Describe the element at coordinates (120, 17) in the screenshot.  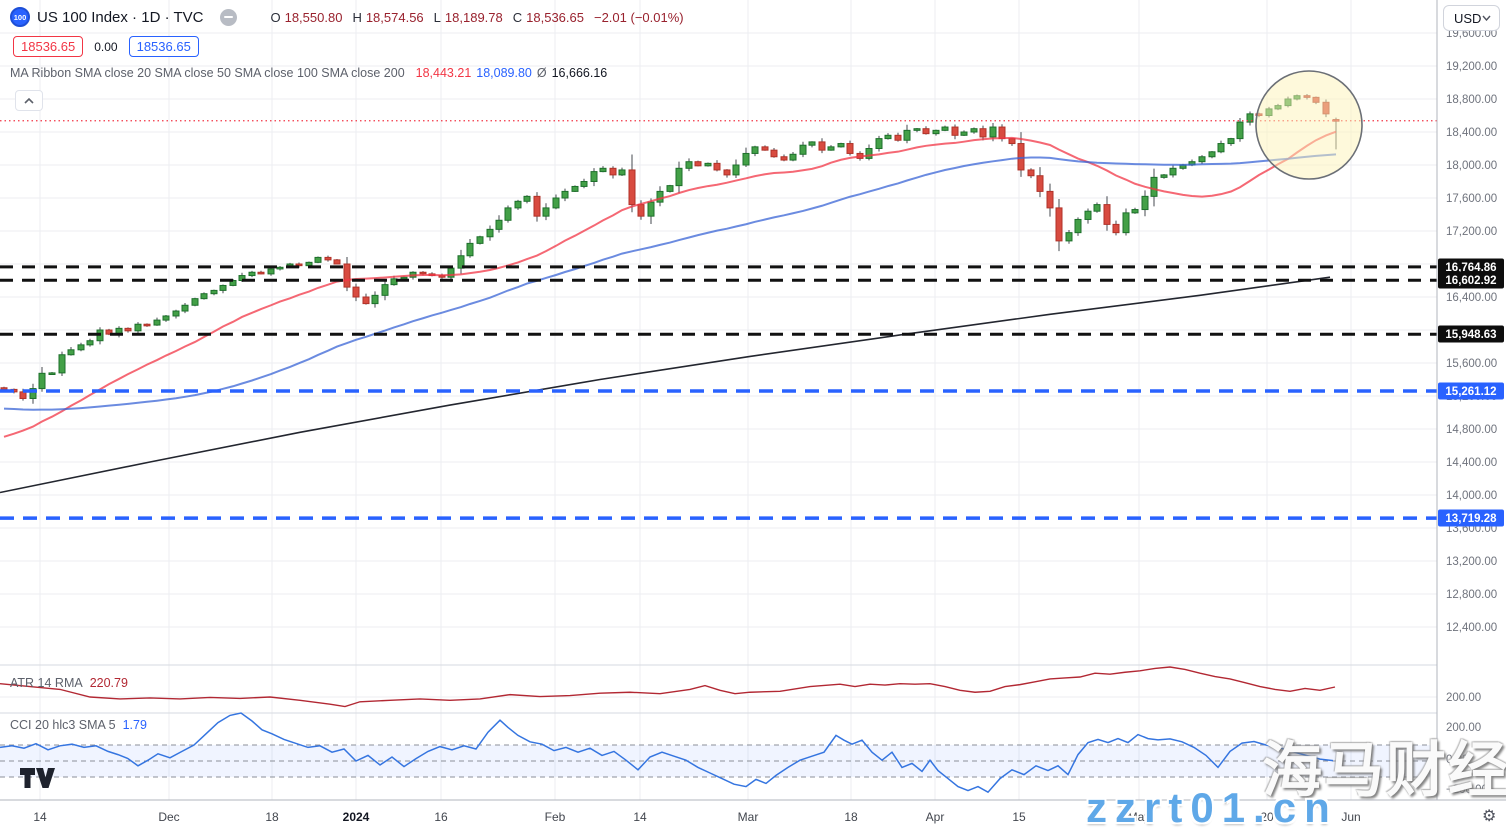
I see `symbol-title: US 100 Index · 1D · TVC` at that location.